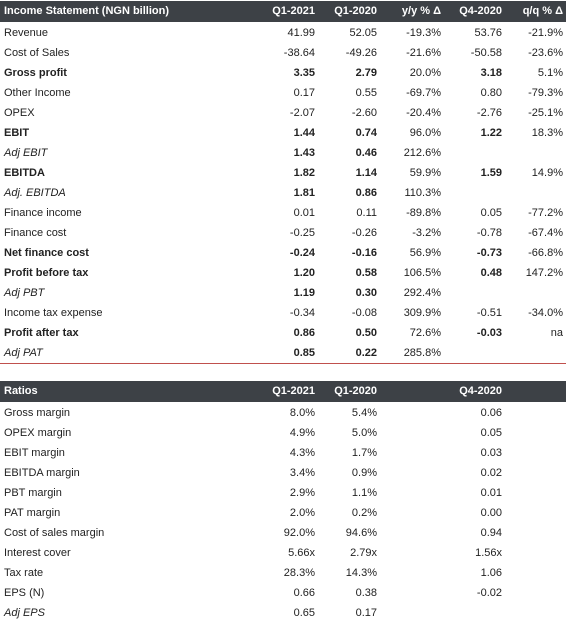  What do you see at coordinates (46, 273) in the screenshot?
I see `row-label: Profit before tax` at bounding box center [46, 273].